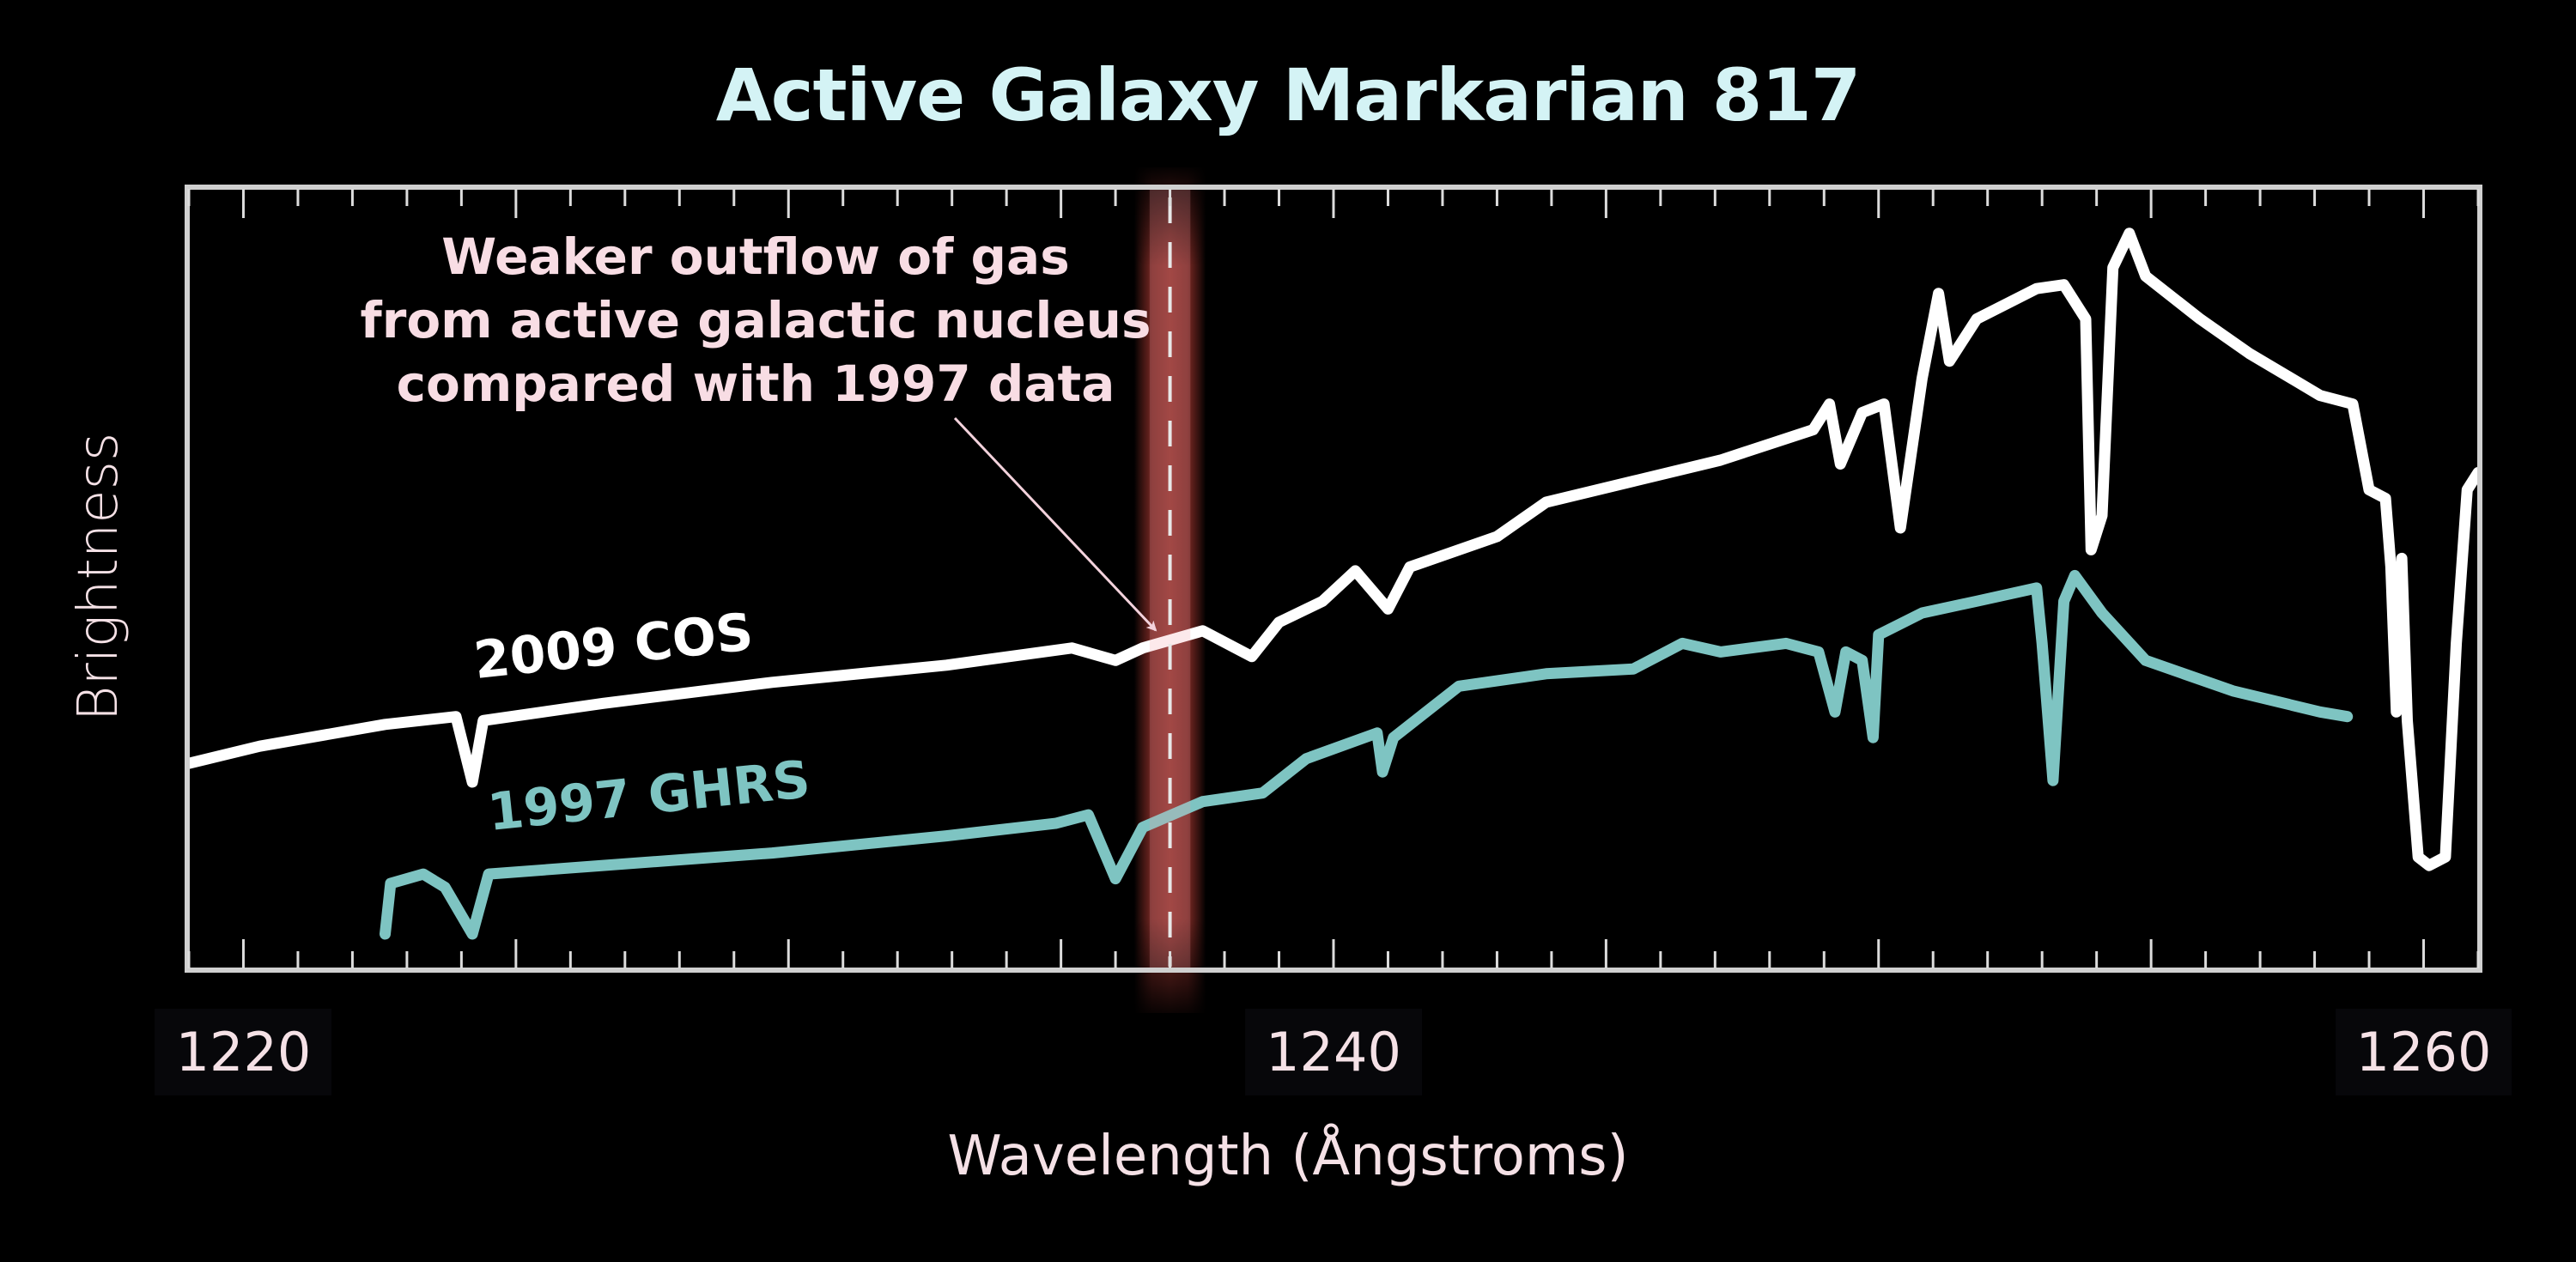  Describe the element at coordinates (1334, 1052) in the screenshot. I see `x-tick-label: 1240` at that location.